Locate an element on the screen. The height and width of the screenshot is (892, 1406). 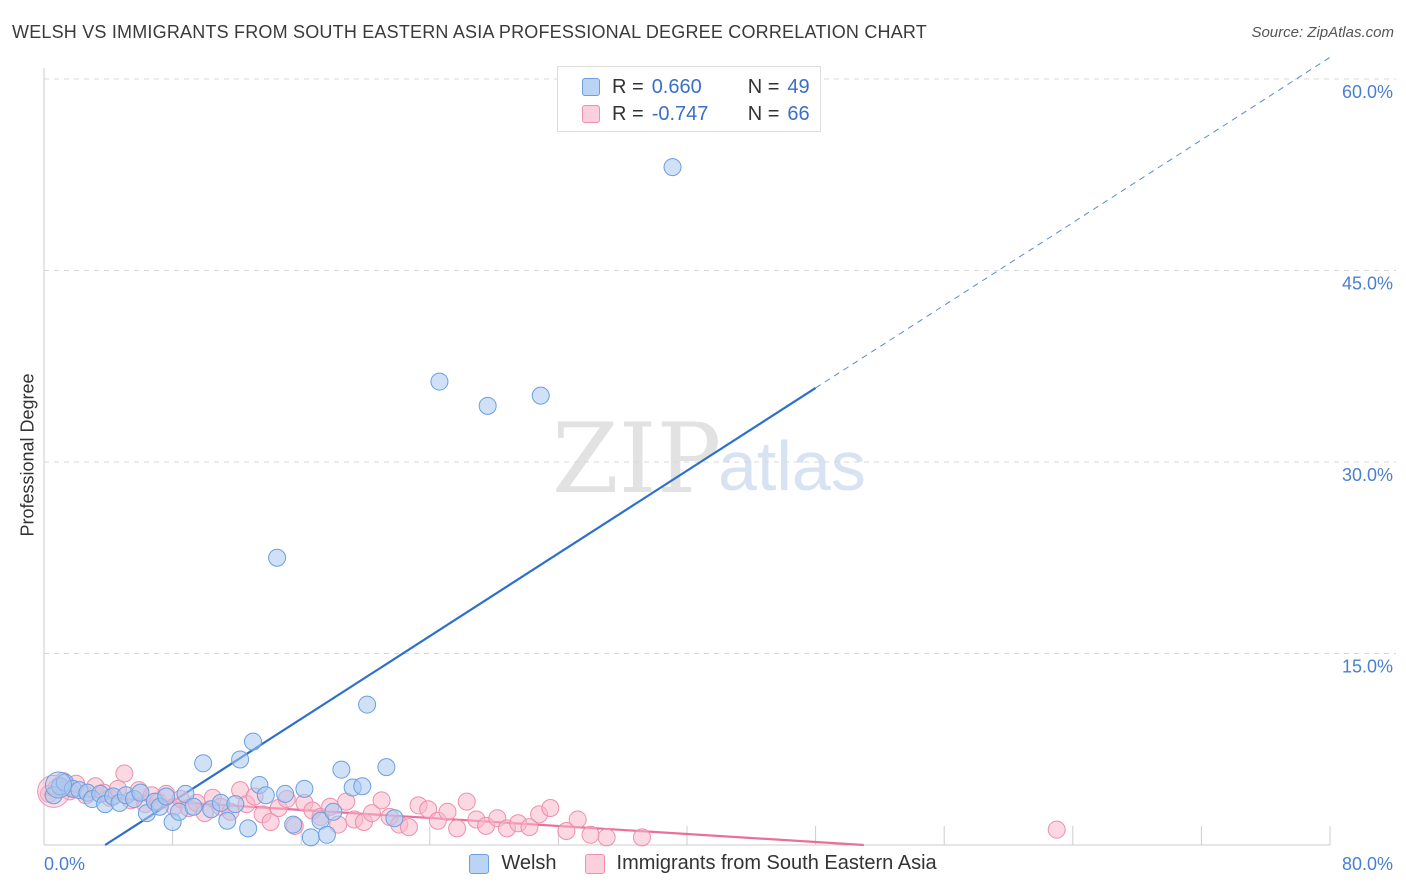
welsh-legend-swatch is located at coordinates (479, 863).